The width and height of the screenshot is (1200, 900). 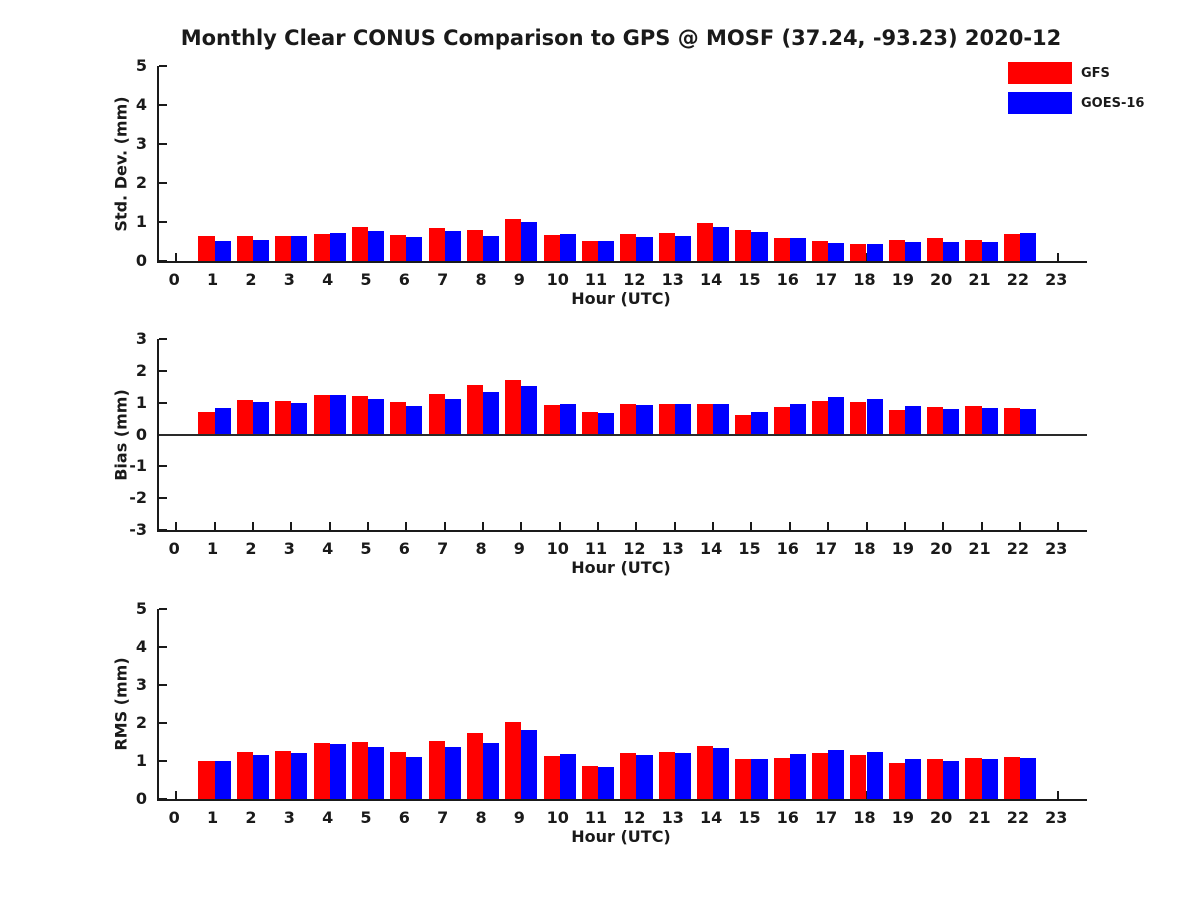 What do you see at coordinates (328, 817) in the screenshot?
I see `x-tick-label-rms: 4` at bounding box center [328, 817].